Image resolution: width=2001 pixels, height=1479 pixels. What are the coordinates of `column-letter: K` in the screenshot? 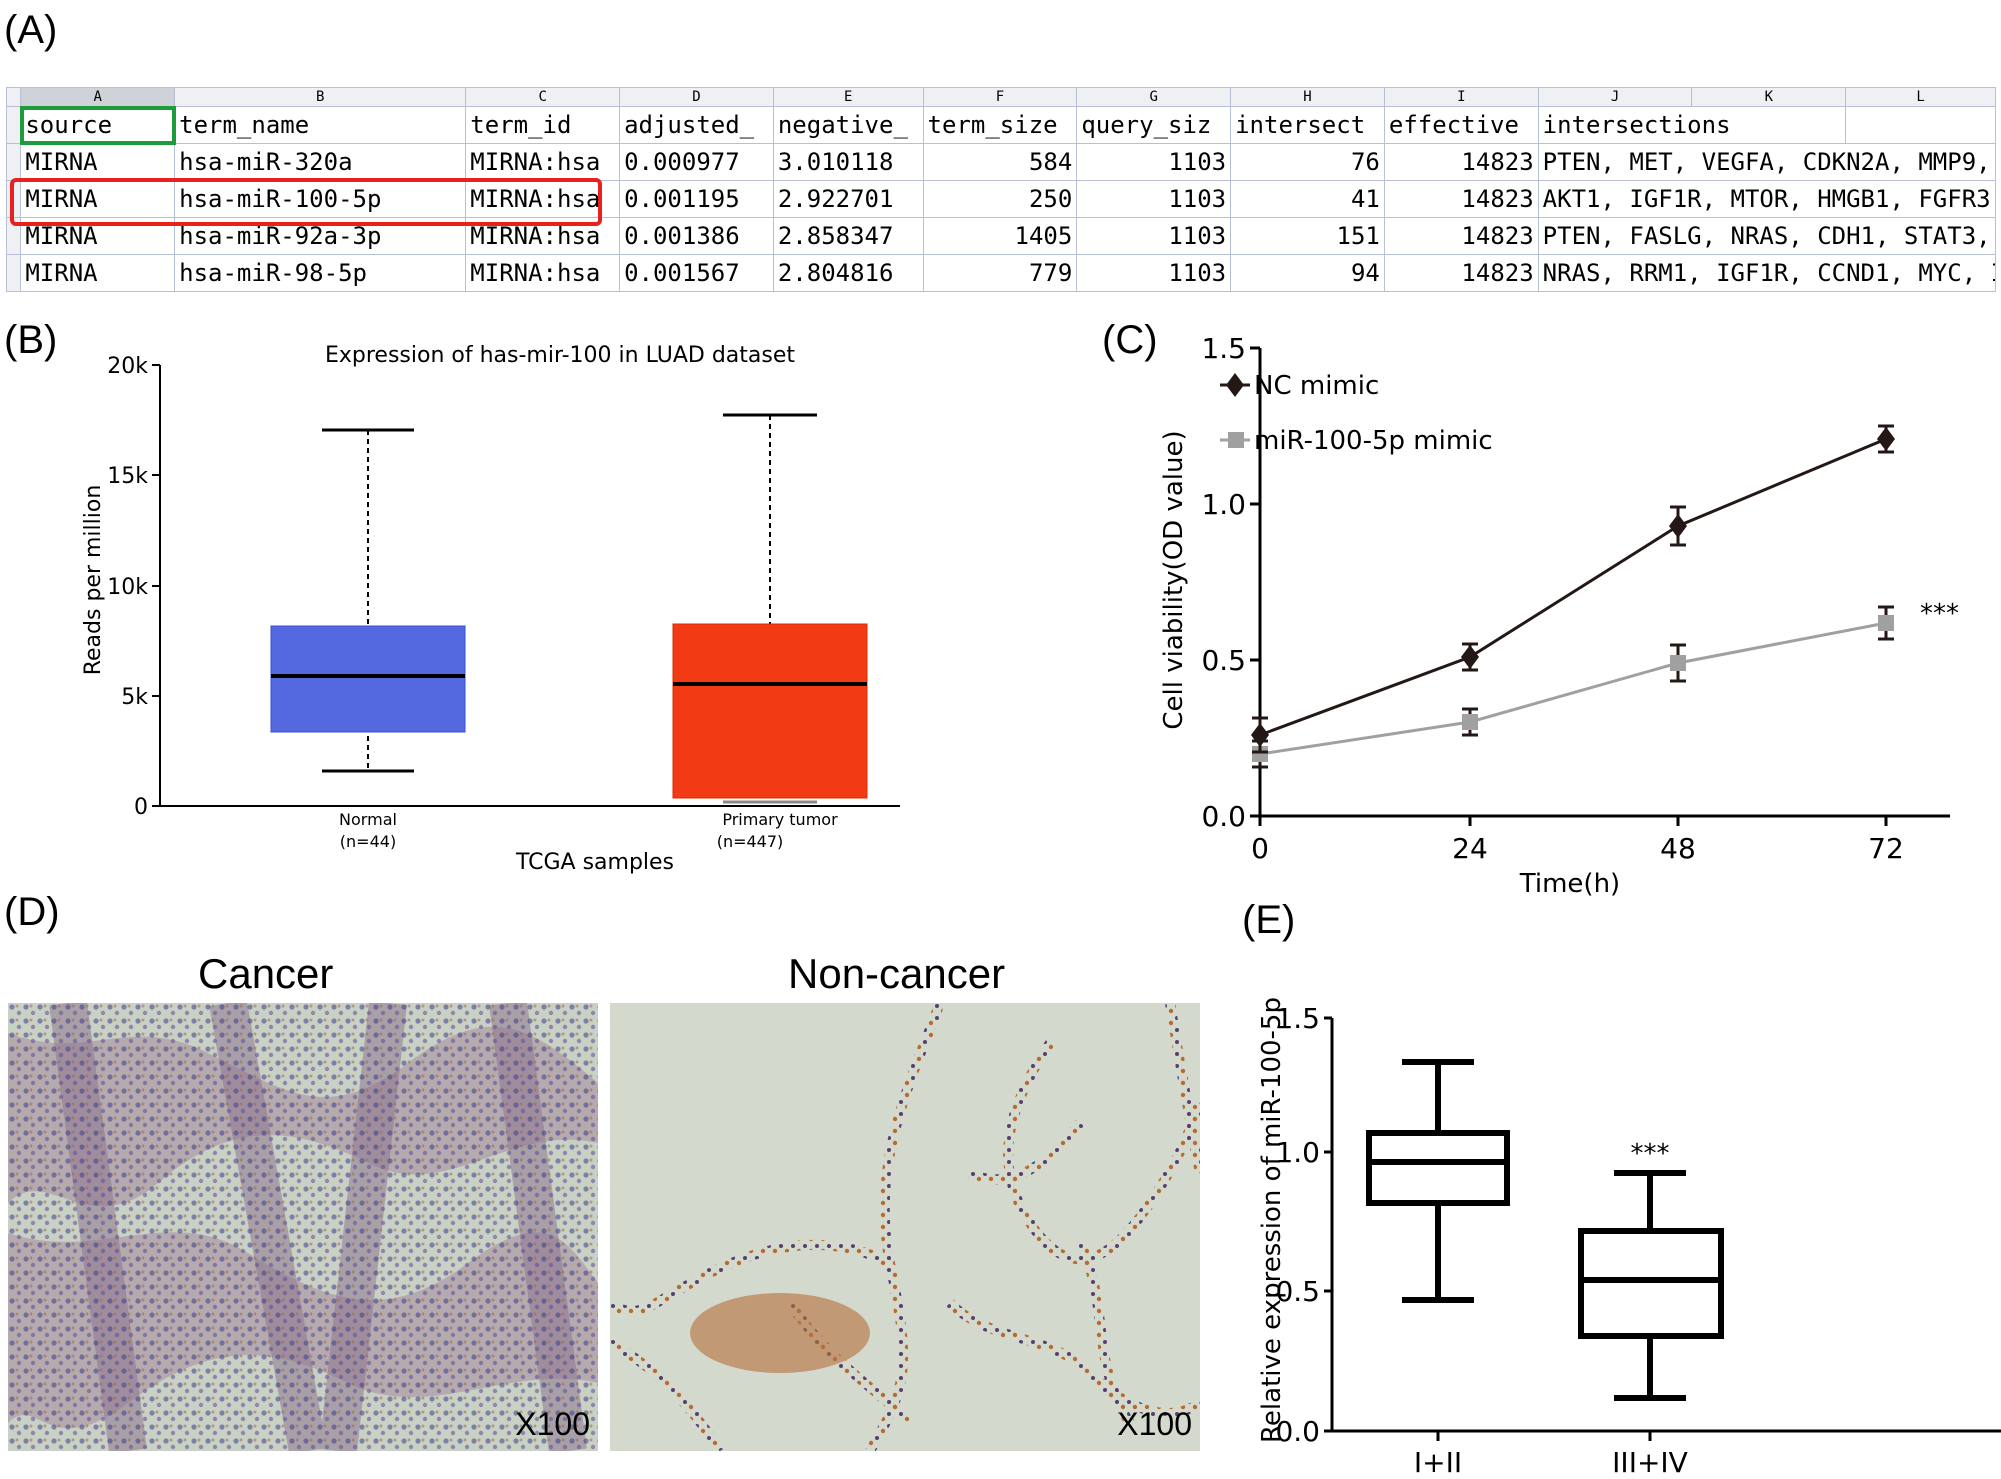 It's located at (1769, 97).